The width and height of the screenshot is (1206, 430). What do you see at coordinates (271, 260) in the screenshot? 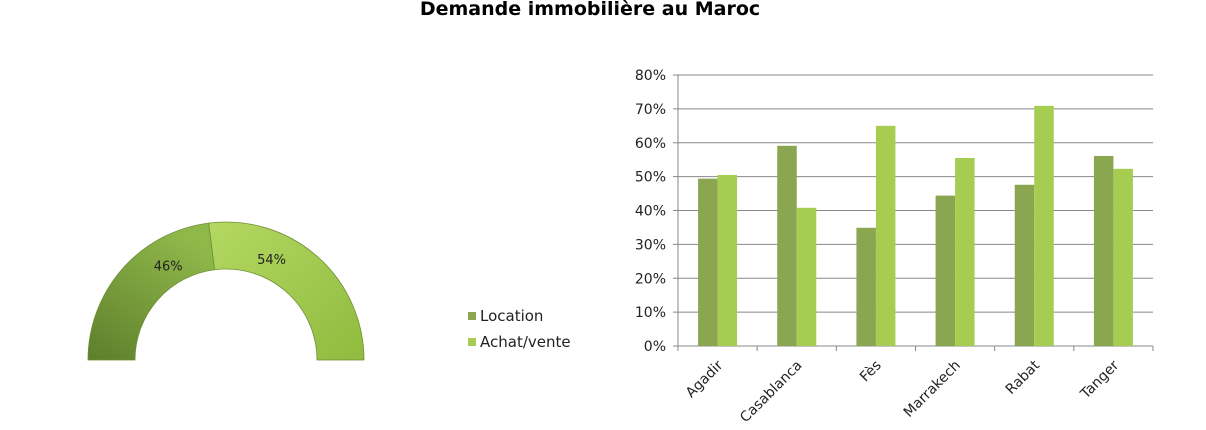
I see `slice-label: 54%` at bounding box center [271, 260].